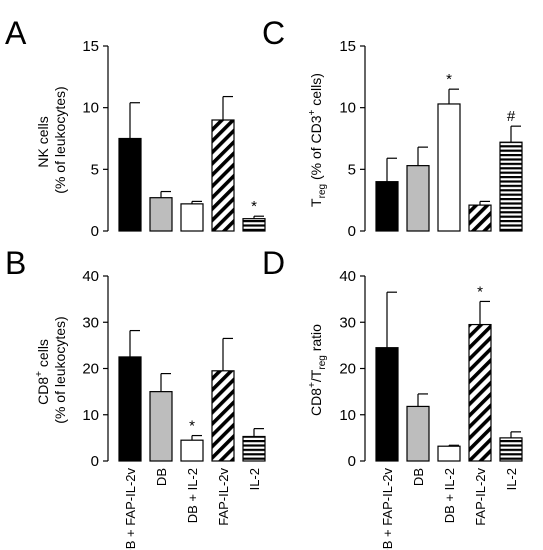 This screenshot has width=543, height=550. Describe the element at coordinates (511, 116) in the screenshot. I see `significance-marker: #` at that location.